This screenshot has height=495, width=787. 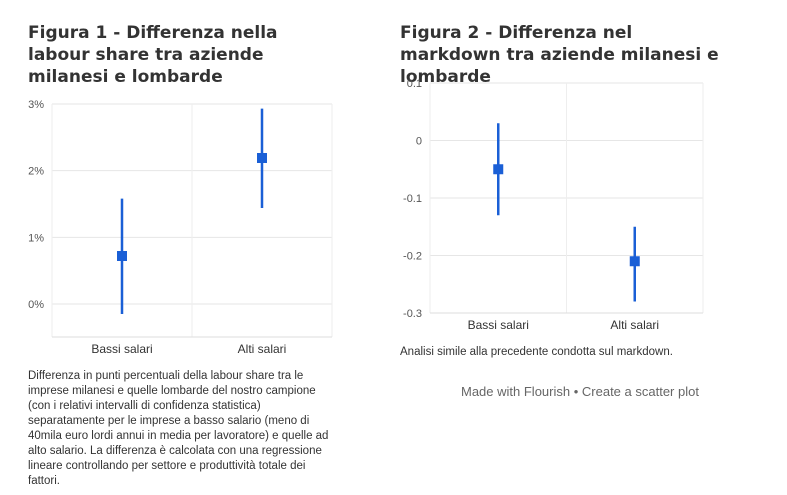 What do you see at coordinates (36, 238) in the screenshot?
I see `chart-1-ytick-label: 1%` at bounding box center [36, 238].